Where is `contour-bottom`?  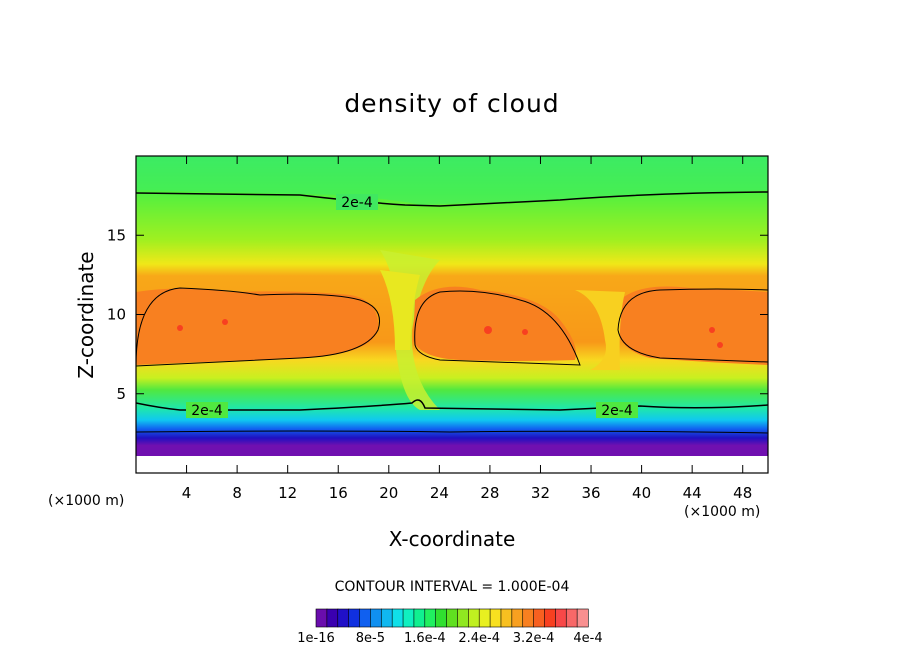 contour-bottom is located at coordinates (452, 432).